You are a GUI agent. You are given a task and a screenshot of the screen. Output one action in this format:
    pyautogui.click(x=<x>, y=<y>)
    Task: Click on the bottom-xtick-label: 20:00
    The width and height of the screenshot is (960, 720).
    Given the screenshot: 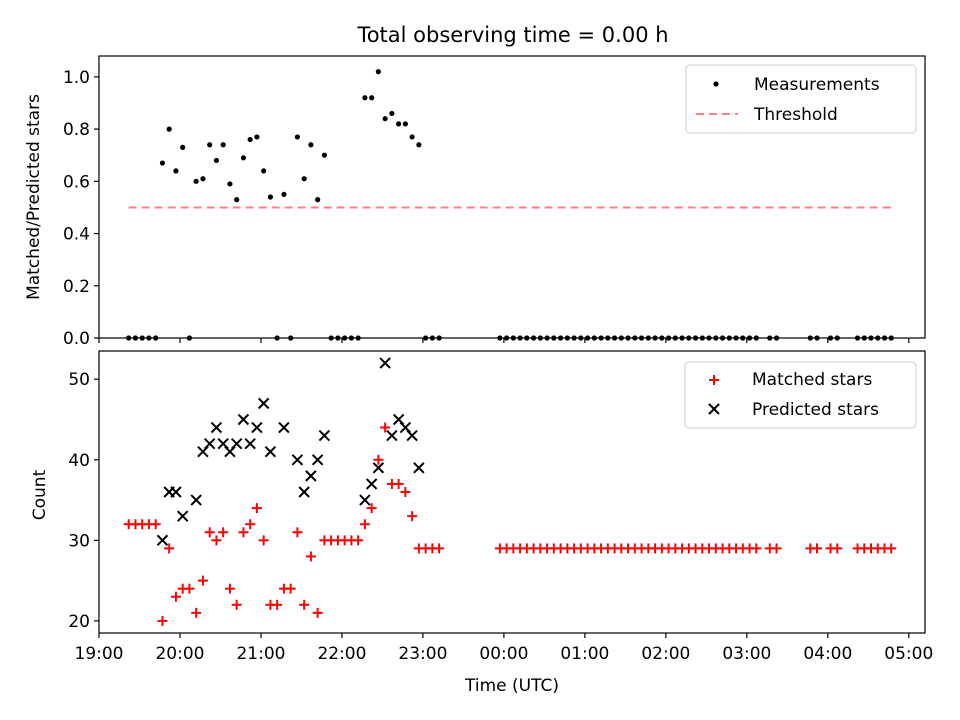 What is the action you would take?
    pyautogui.click(x=179, y=654)
    